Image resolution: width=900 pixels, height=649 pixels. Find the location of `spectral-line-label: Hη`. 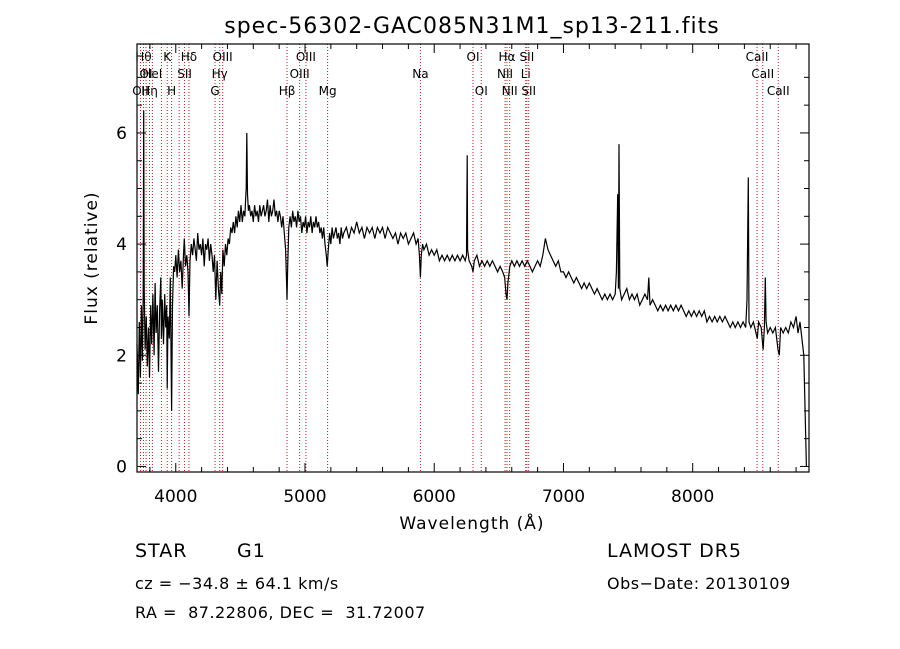

spectral-line-label: Hη is located at coordinates (149, 91).